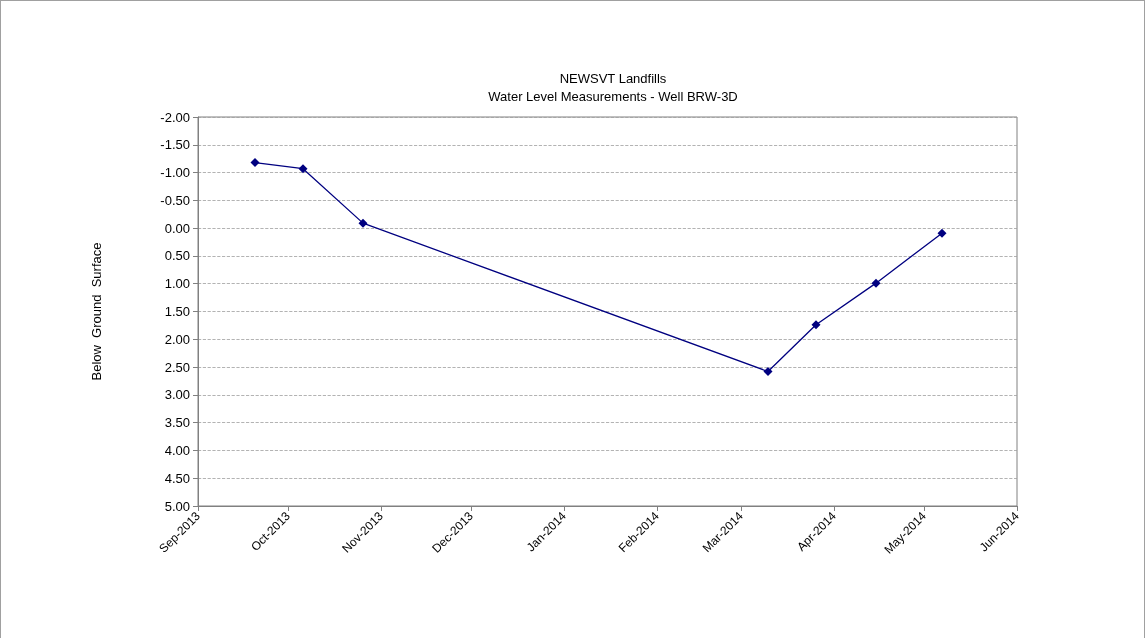  I want to click on y-tick-label: 3.50, so click(177, 423).